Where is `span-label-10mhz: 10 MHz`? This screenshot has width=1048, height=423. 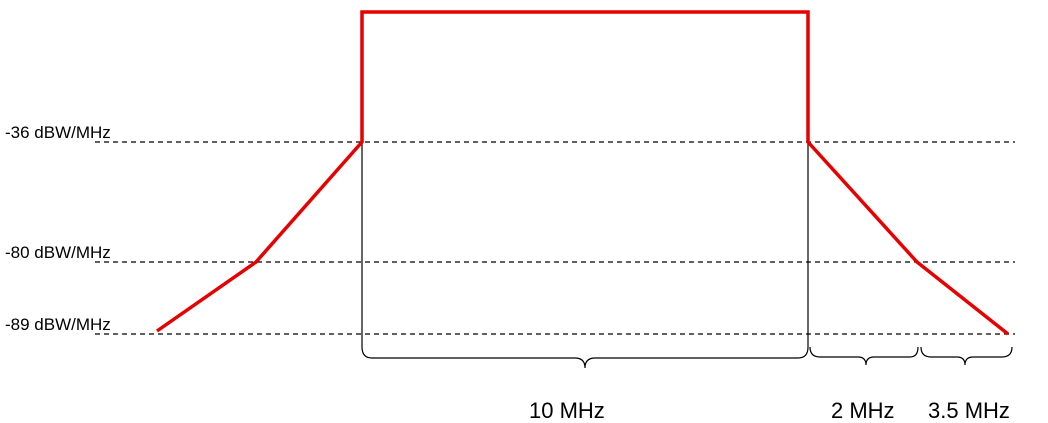
span-label-10mhz: 10 MHz is located at coordinates (567, 410).